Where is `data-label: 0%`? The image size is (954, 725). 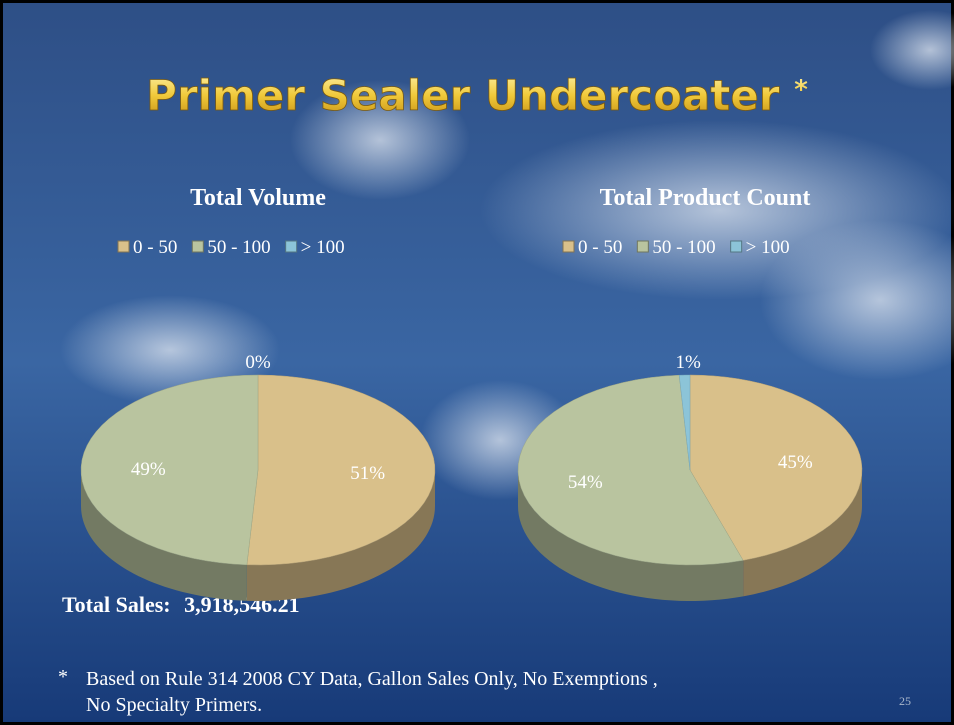
data-label: 0% is located at coordinates (258, 362).